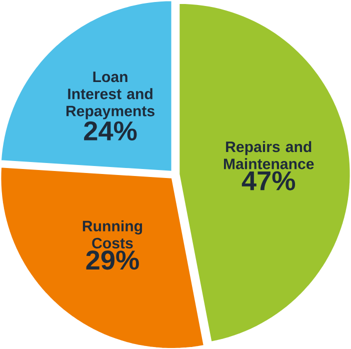 Image resolution: width=351 pixels, height=349 pixels. I want to click on slice-label: Repairs and Maintenance, so click(269, 155).